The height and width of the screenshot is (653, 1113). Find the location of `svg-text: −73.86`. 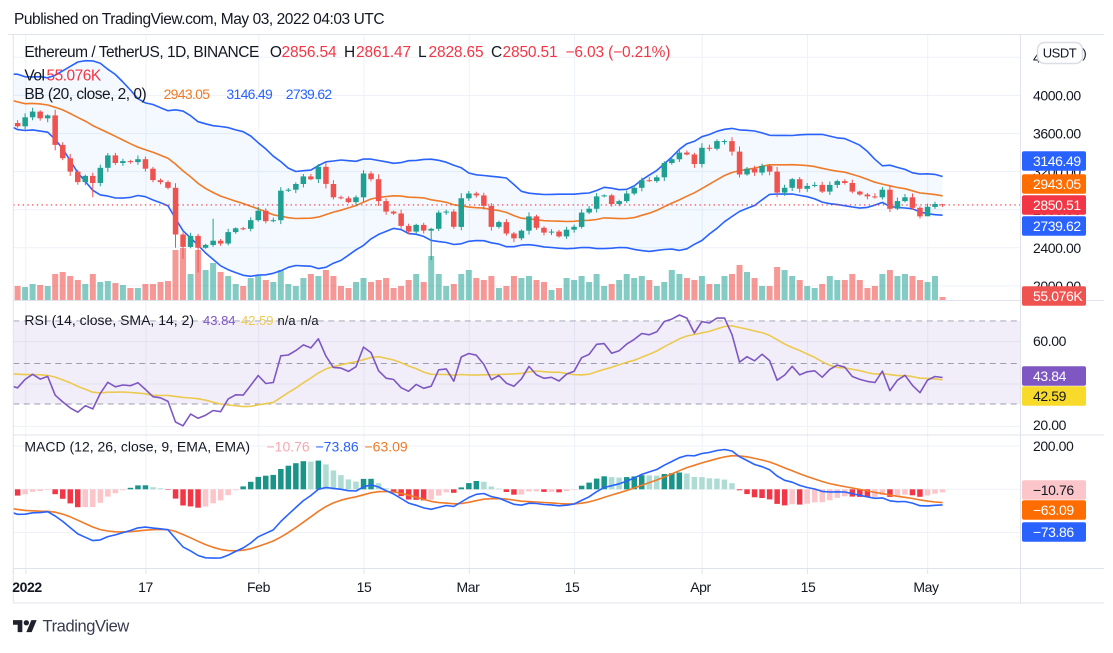

svg-text: −73.86 is located at coordinates (1053, 532).